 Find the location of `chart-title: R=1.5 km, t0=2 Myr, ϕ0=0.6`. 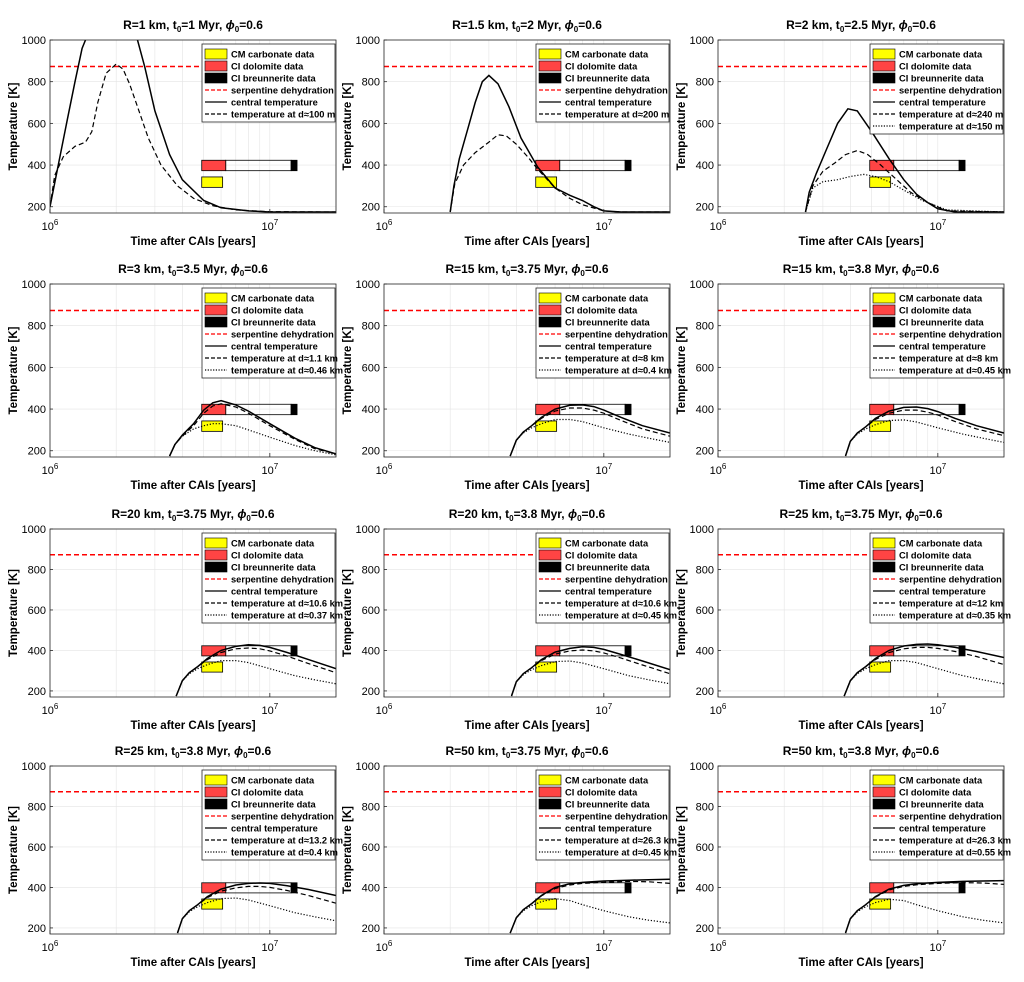

chart-title: R=1.5 km, t0=2 Myr, ϕ0=0.6 is located at coordinates (527, 26).